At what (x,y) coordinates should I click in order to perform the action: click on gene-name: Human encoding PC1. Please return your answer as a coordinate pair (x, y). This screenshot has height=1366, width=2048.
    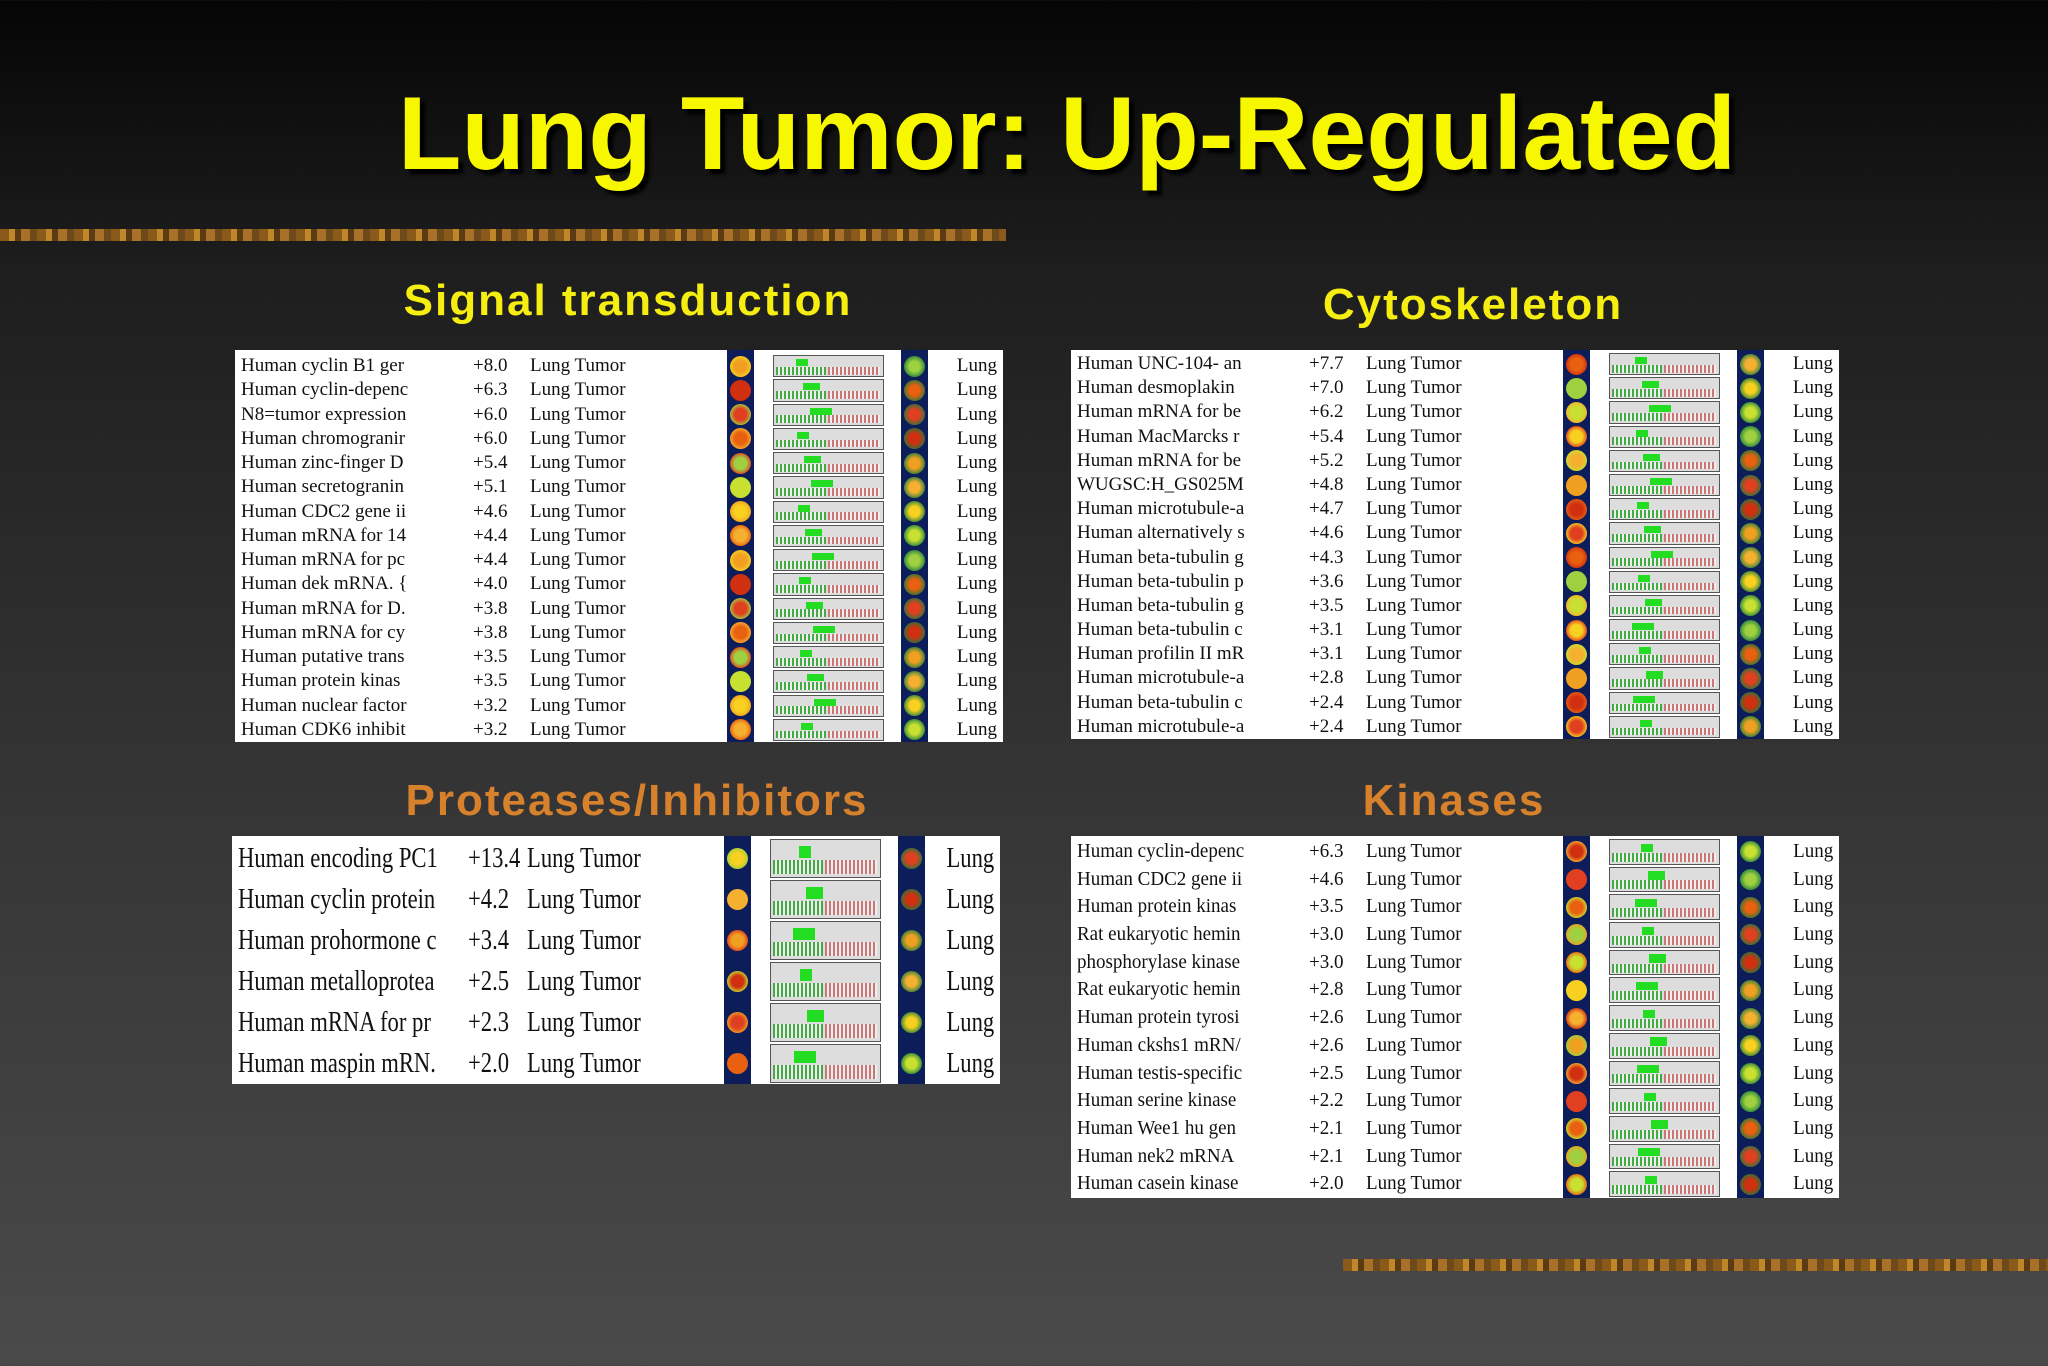
    Looking at the image, I should click on (338, 858).